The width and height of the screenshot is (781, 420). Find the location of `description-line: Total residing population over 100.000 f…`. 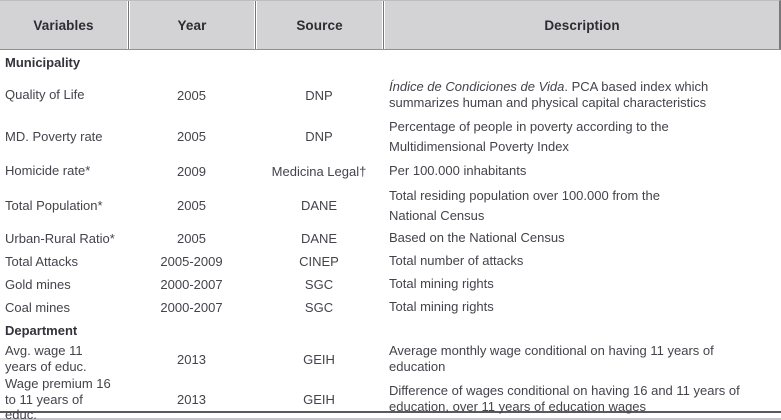

description-line: Total residing population over 100.000 f… is located at coordinates (525, 196).